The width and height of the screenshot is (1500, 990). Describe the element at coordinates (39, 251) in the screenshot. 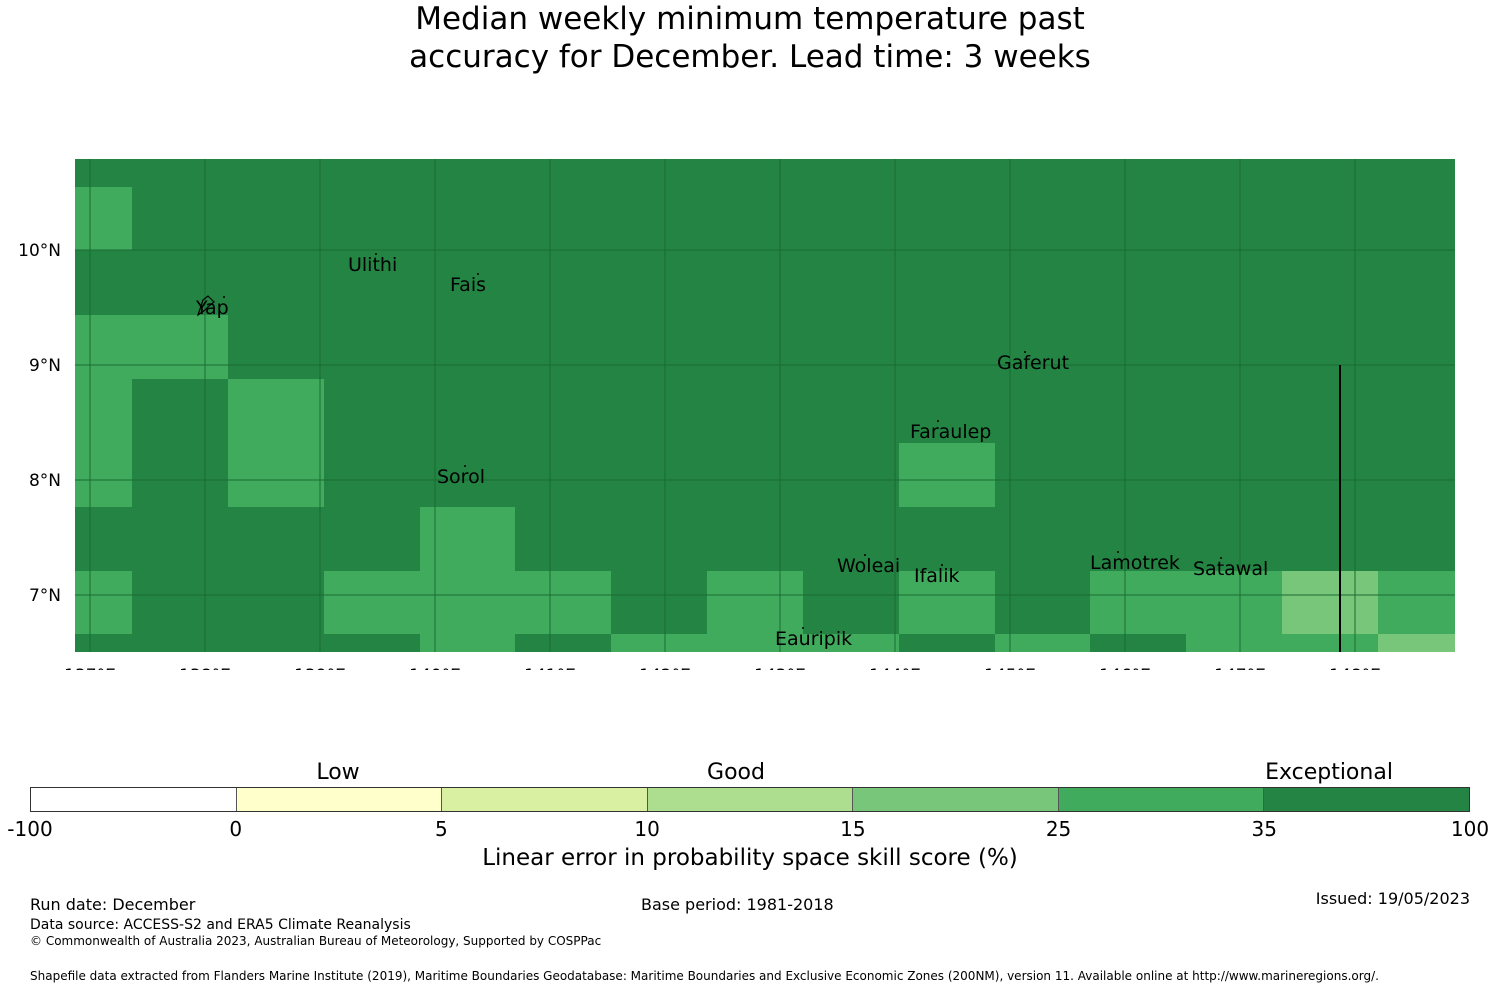

I see `latitude-tick-label: 10°N` at that location.